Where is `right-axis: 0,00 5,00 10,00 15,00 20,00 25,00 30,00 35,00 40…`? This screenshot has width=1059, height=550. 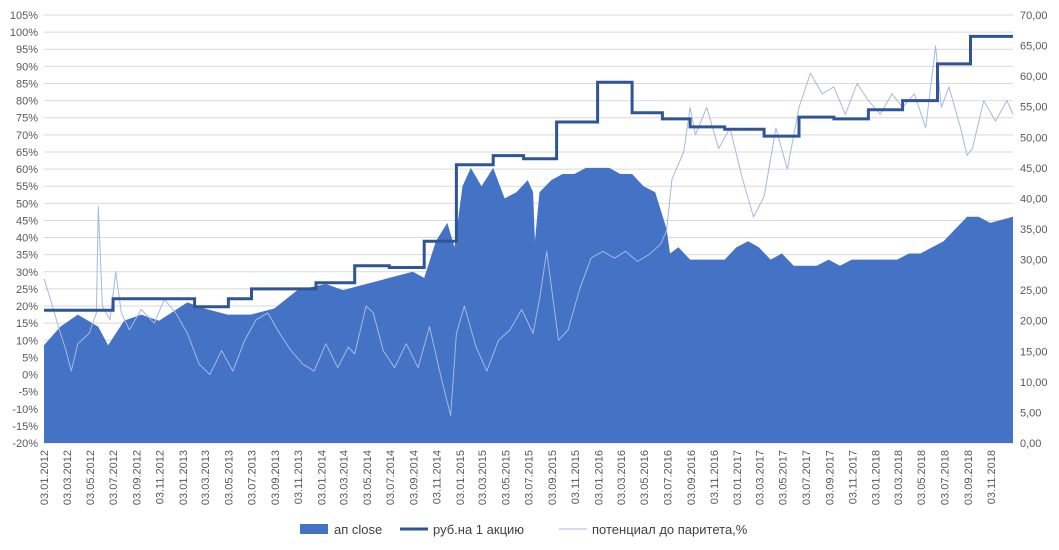
right-axis: 0,00 5,00 10,00 15,00 20,00 25,00 30,00 35,00 40… is located at coordinates (1034, 230).